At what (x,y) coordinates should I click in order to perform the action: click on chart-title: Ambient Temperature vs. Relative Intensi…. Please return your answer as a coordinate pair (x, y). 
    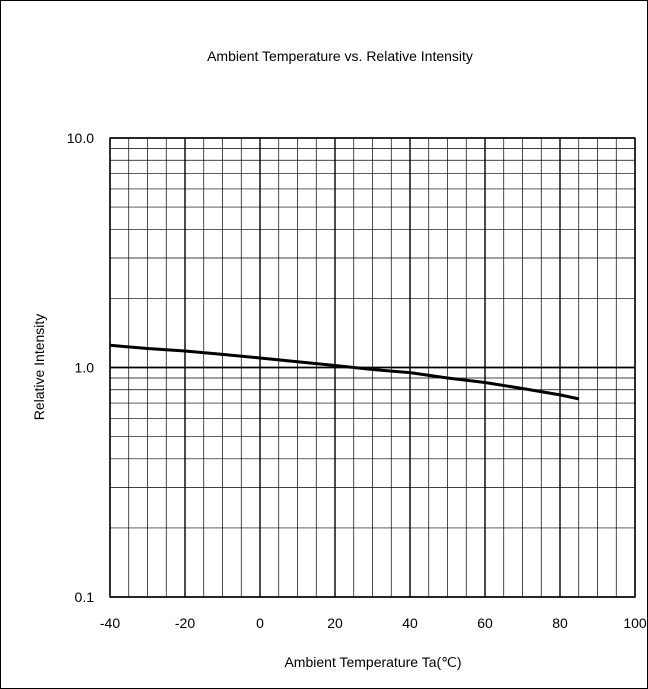
    Looking at the image, I should click on (340, 56).